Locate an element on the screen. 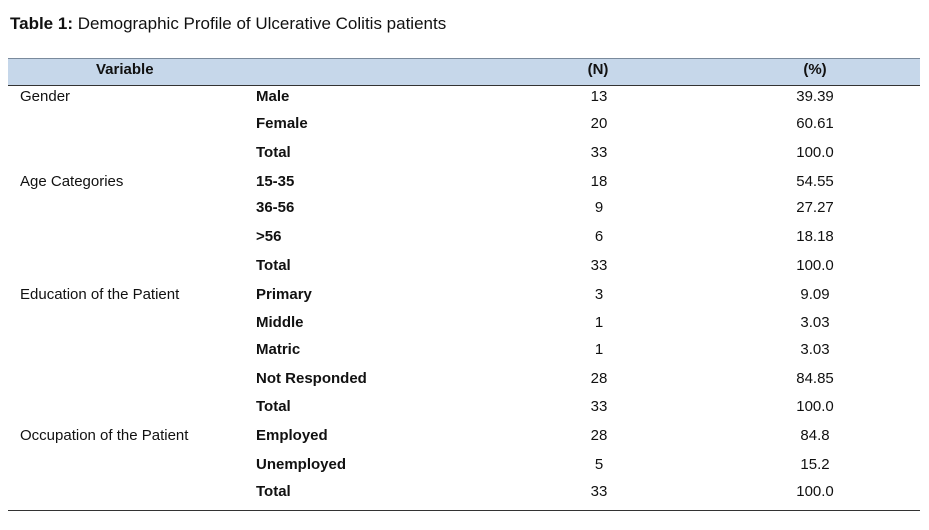  row-label: Not Responded is located at coordinates (311, 378).